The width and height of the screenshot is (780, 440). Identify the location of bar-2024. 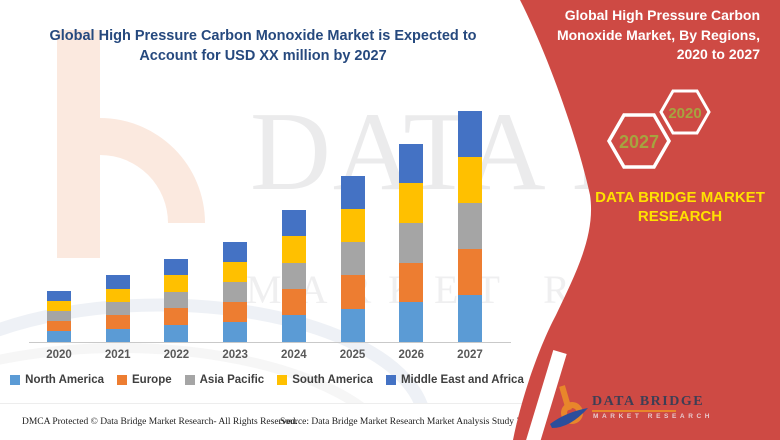
(293, 276).